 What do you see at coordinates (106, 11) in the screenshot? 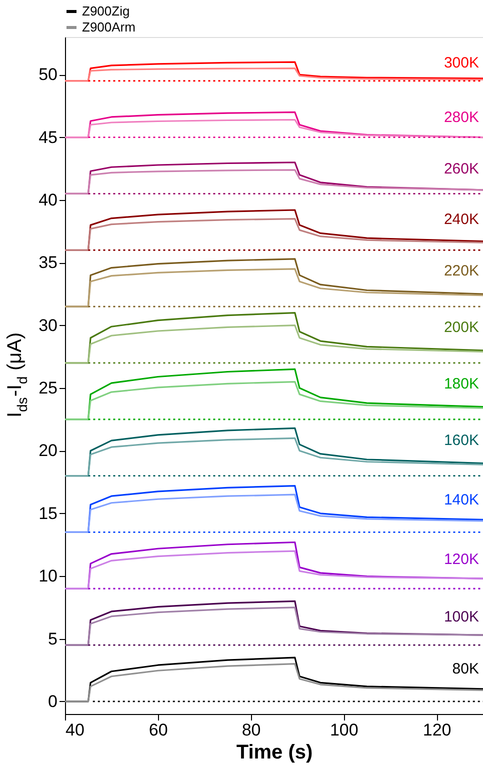
I see `legend-label: Z900Zig` at bounding box center [106, 11].